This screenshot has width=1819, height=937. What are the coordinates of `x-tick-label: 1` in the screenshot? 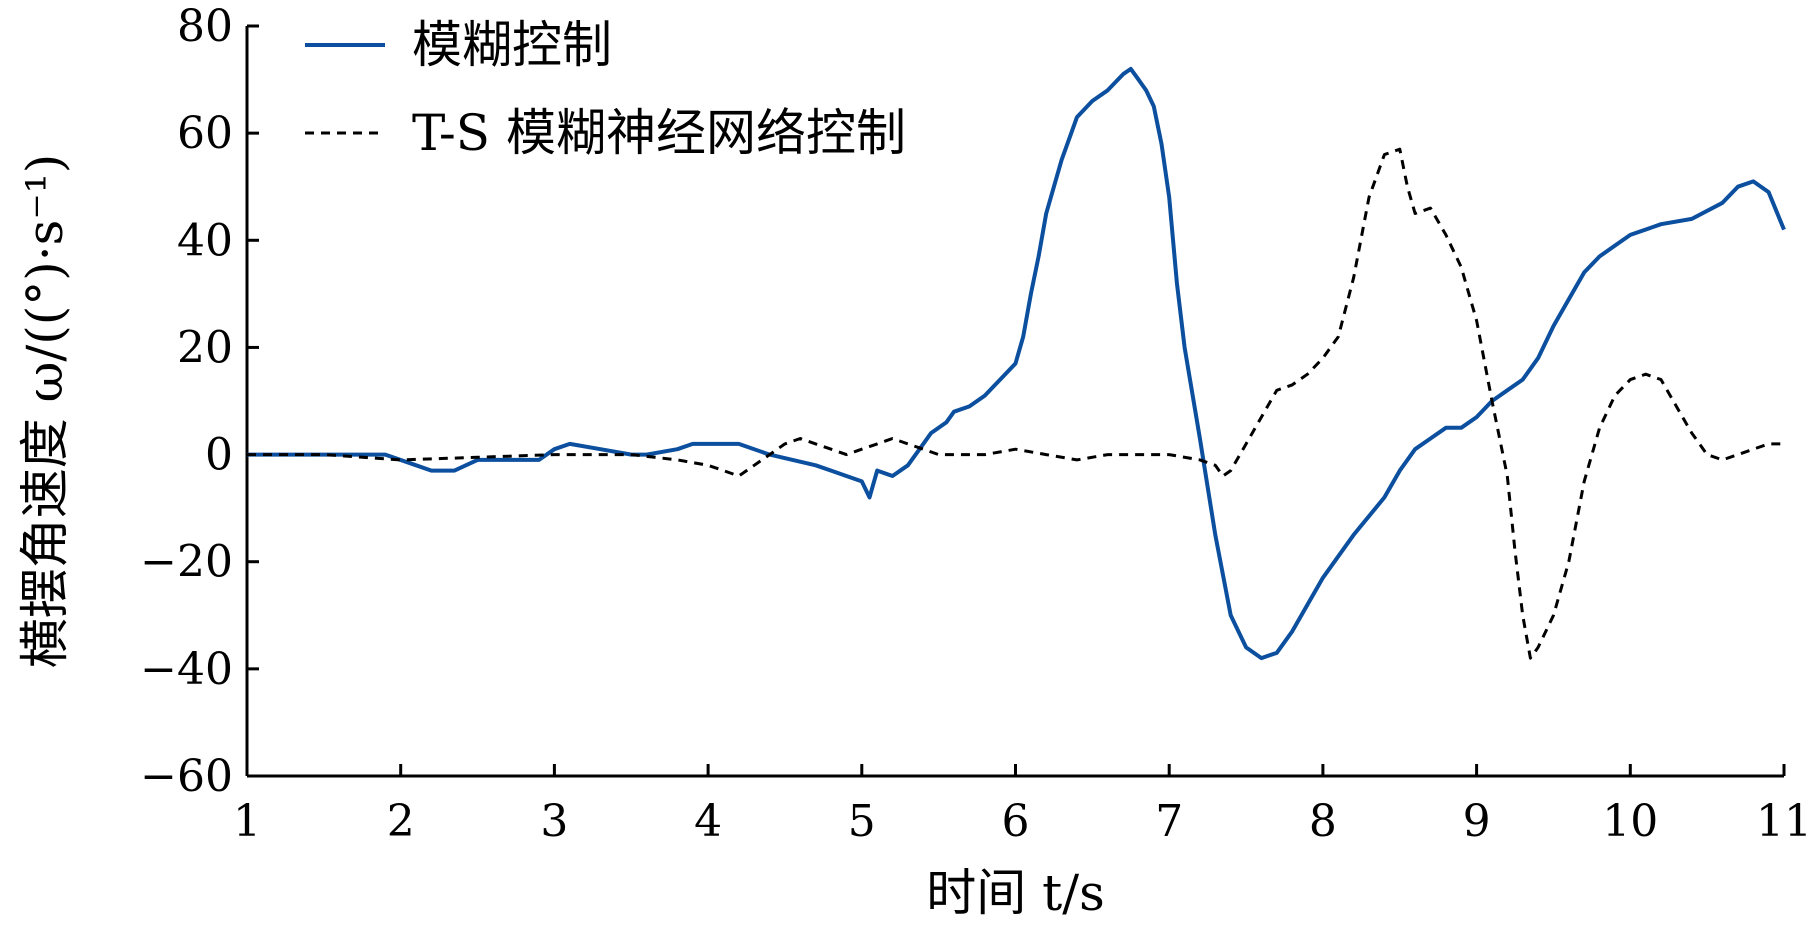 It's located at (247, 821).